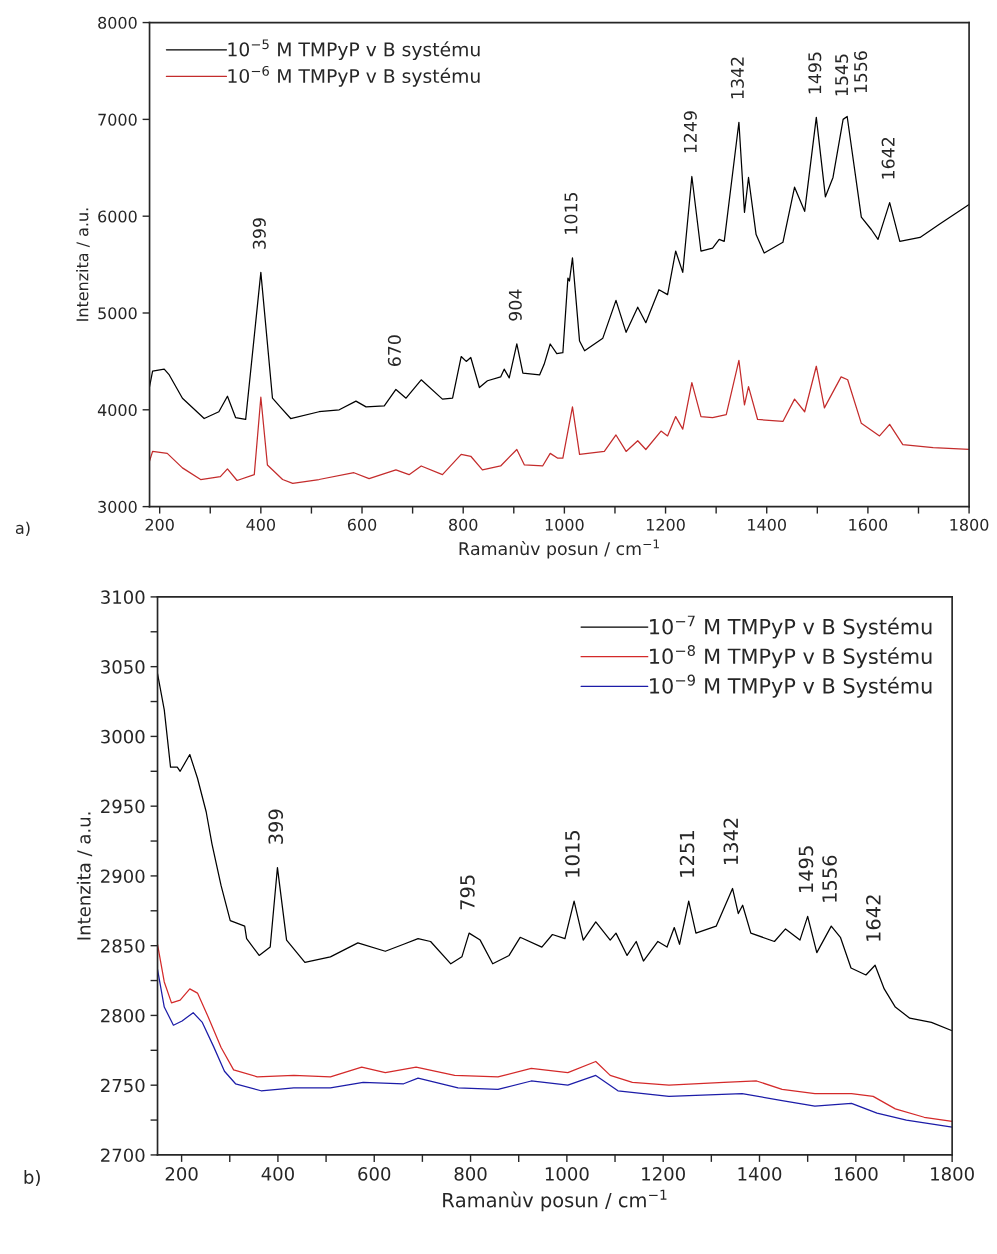 The height and width of the screenshot is (1254, 997). I want to click on legend-label: 10$^{−9}$ M TMPyP v B Systému, so click(791, 686).